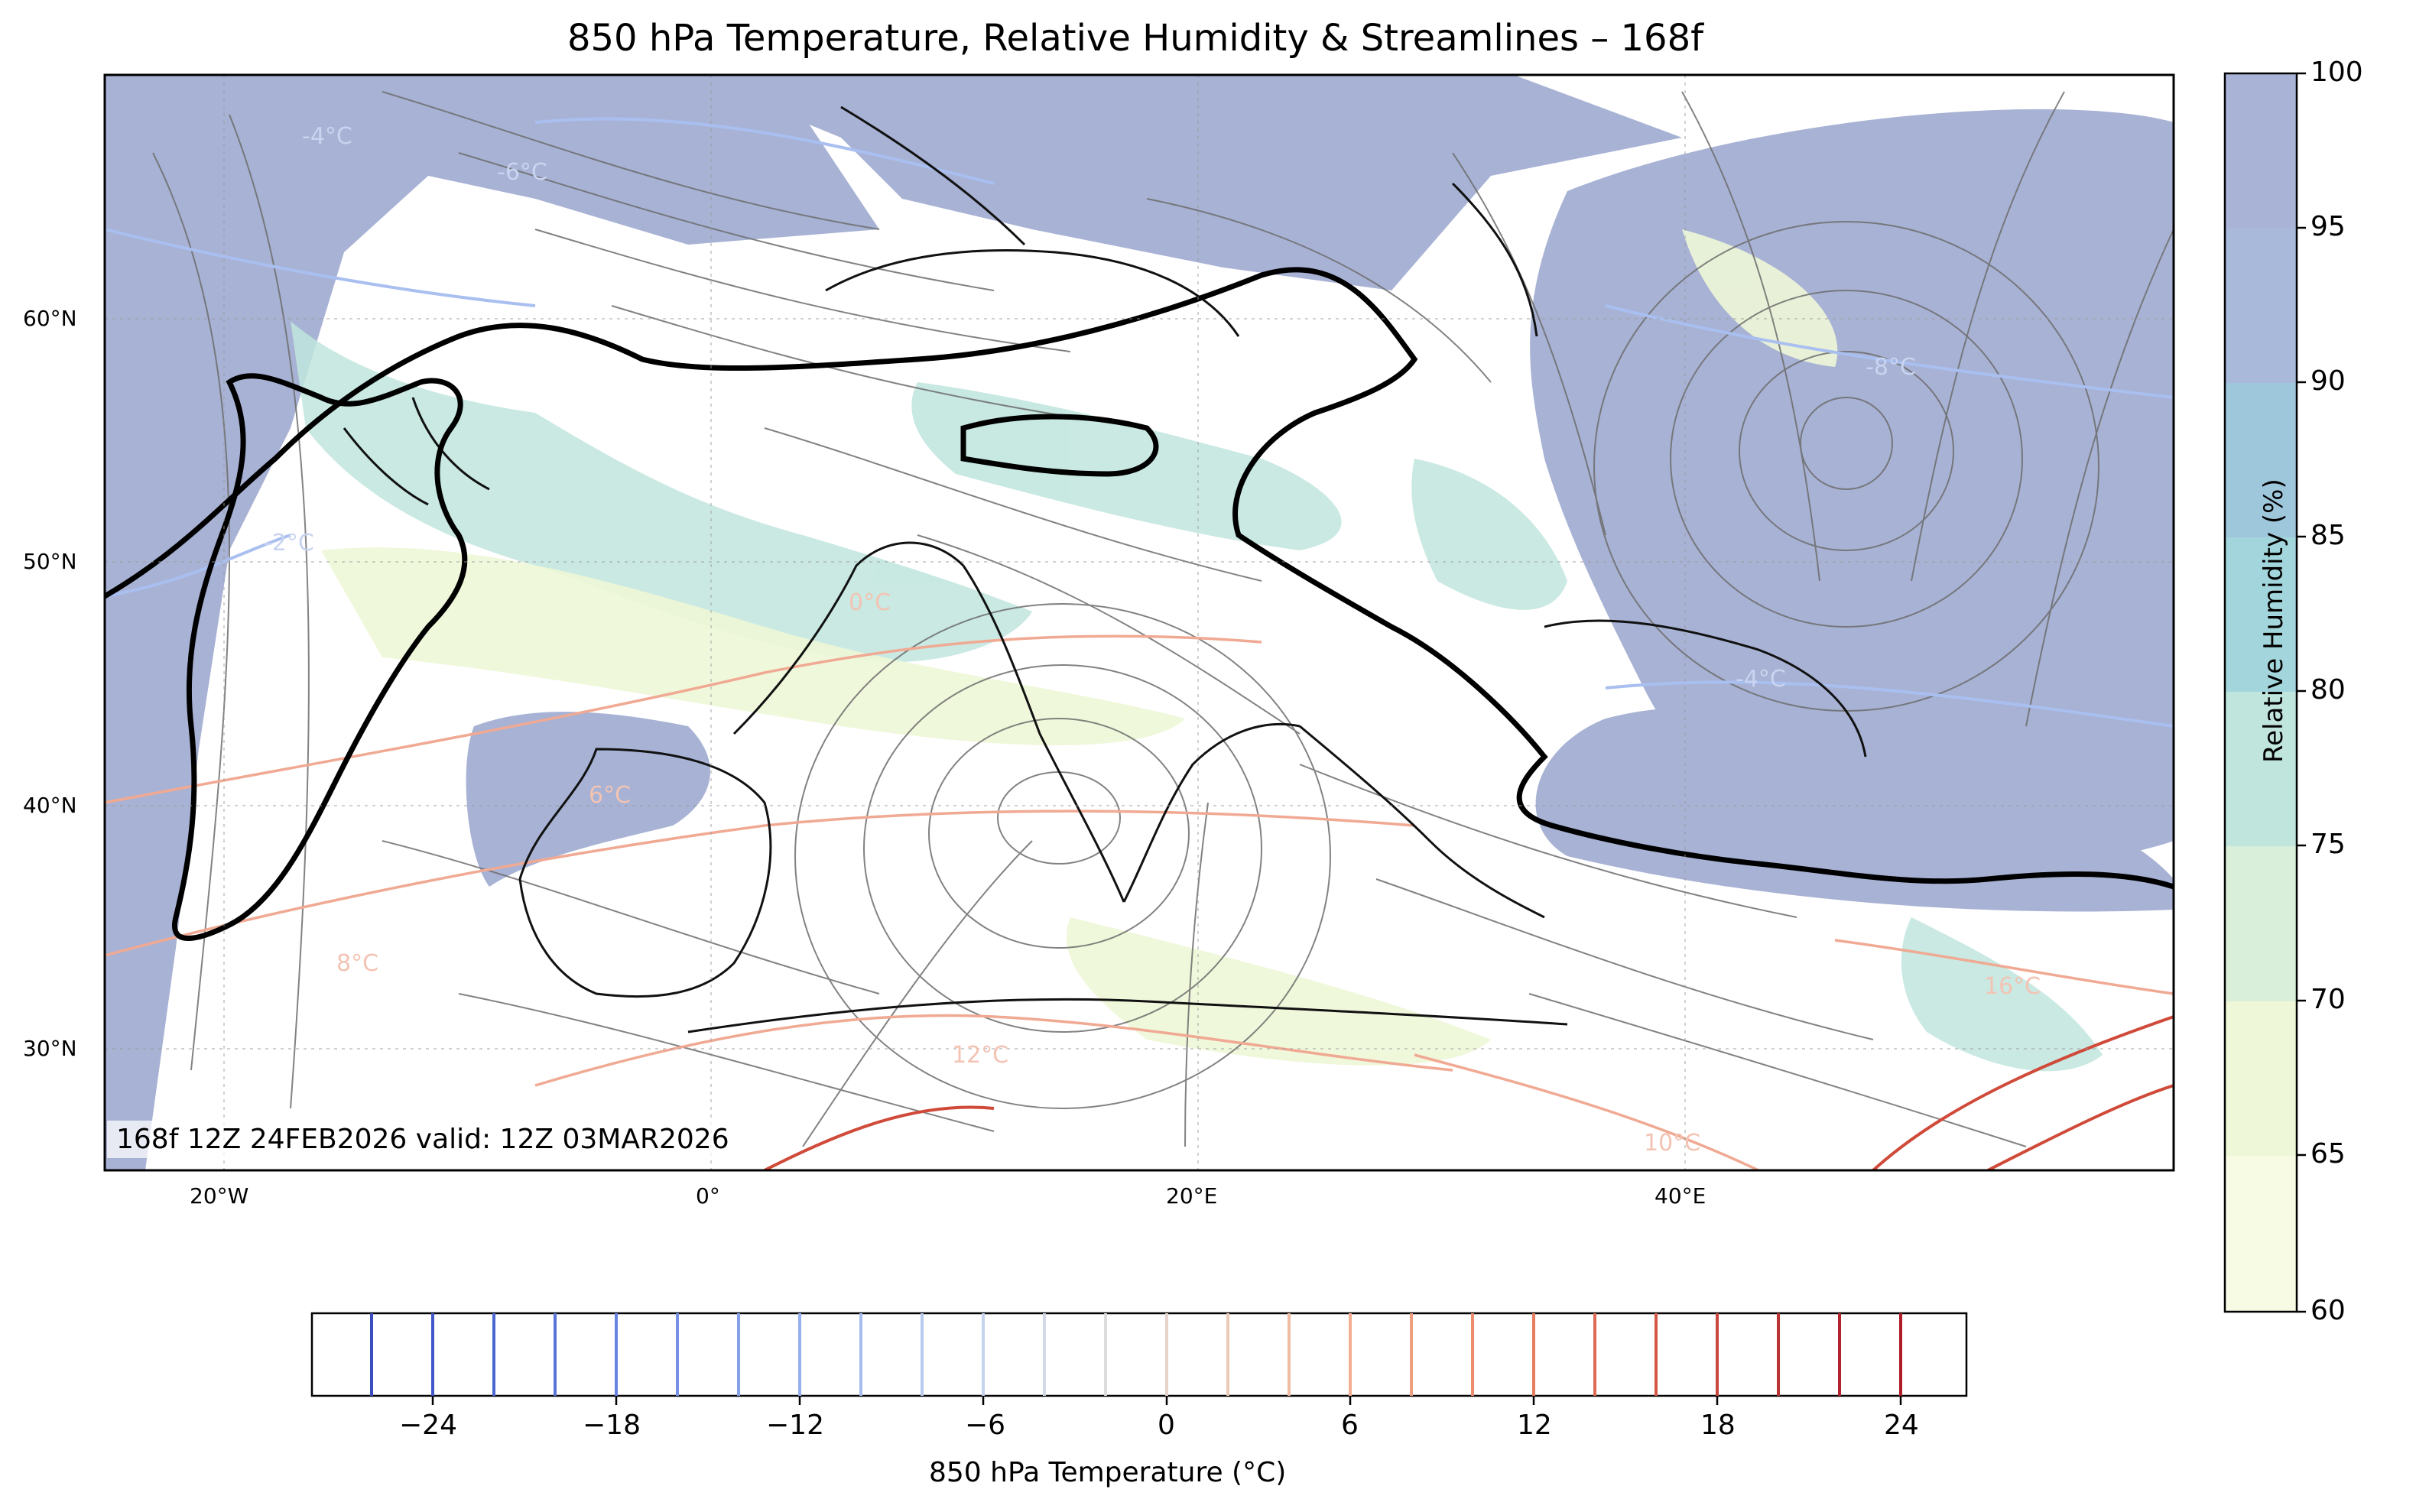 The image size is (2429, 1512). What do you see at coordinates (1534, 1425) in the screenshot?
I see `temp-tick: 12` at bounding box center [1534, 1425].